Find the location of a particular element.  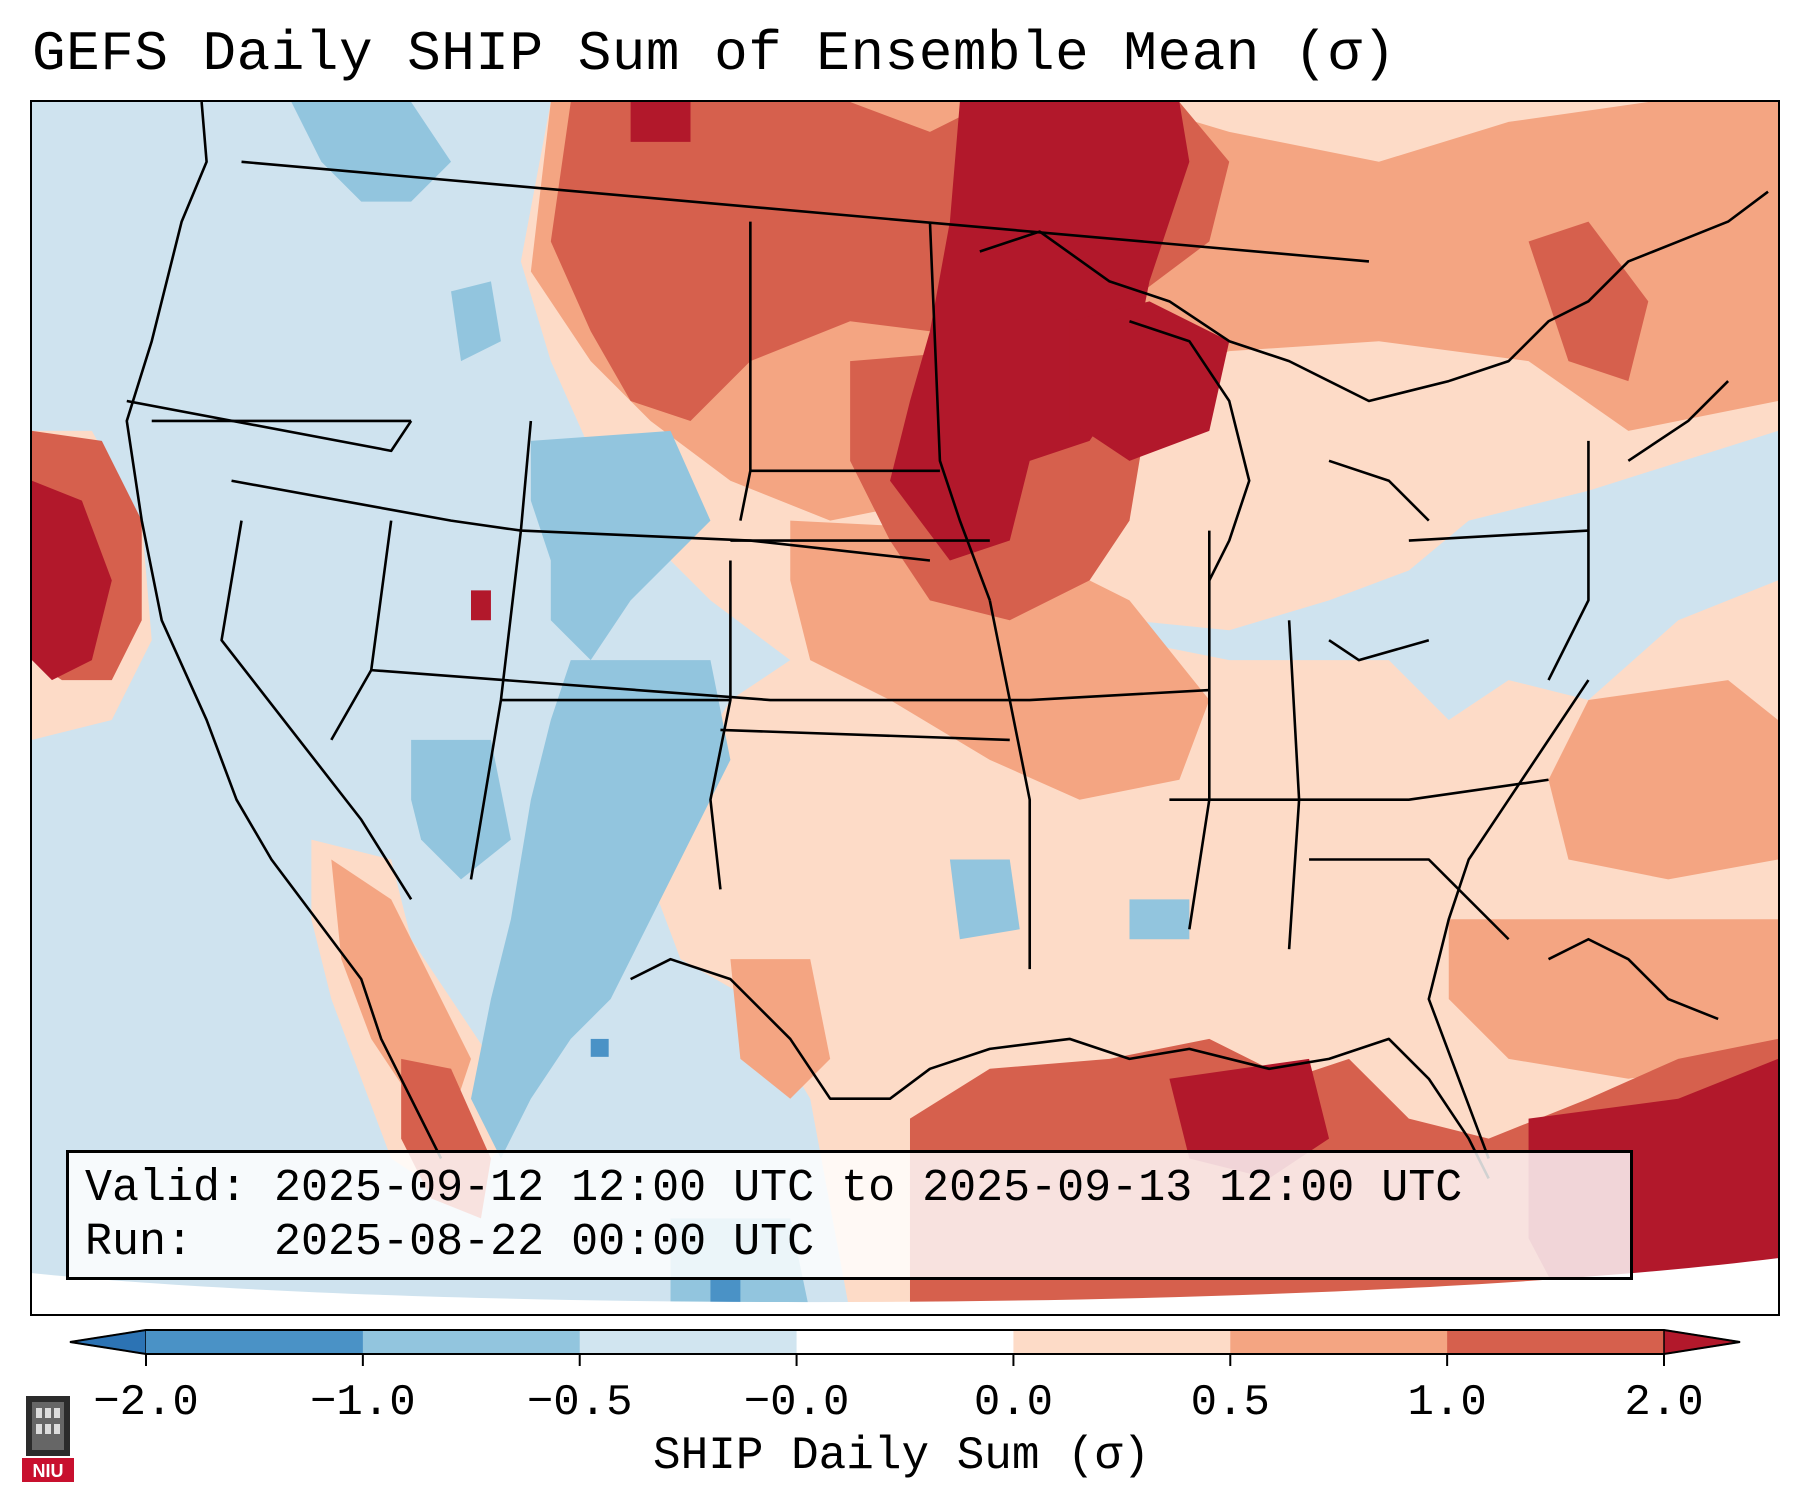

west-coast is located at coordinates (284, 631).